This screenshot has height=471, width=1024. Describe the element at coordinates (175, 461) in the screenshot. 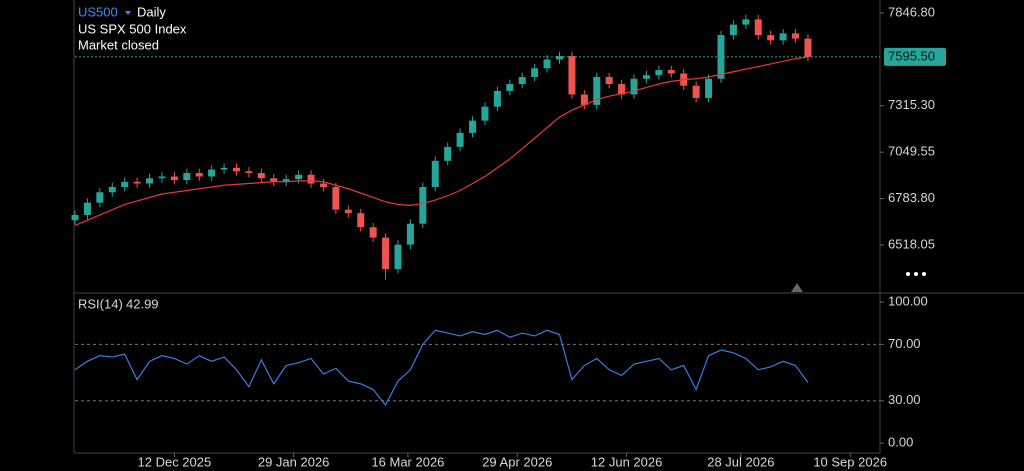

I see `x-tick-label: 12 Dec 2025` at that location.